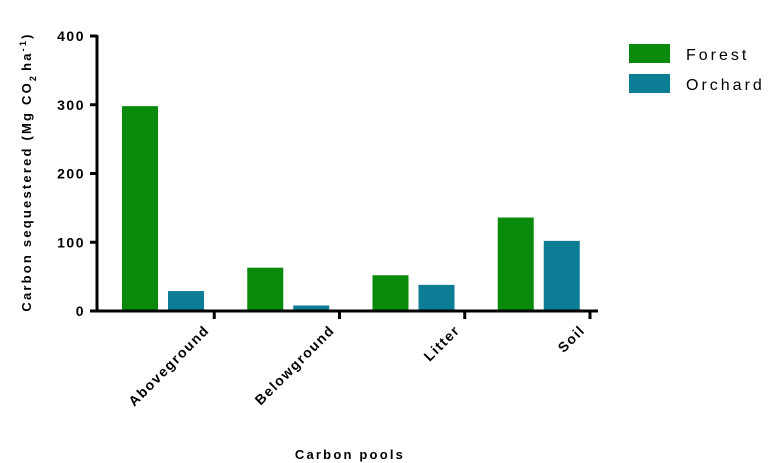 This screenshot has height=463, width=783. Describe the element at coordinates (649, 53) in the screenshot. I see `legend-swatch-forest` at that location.